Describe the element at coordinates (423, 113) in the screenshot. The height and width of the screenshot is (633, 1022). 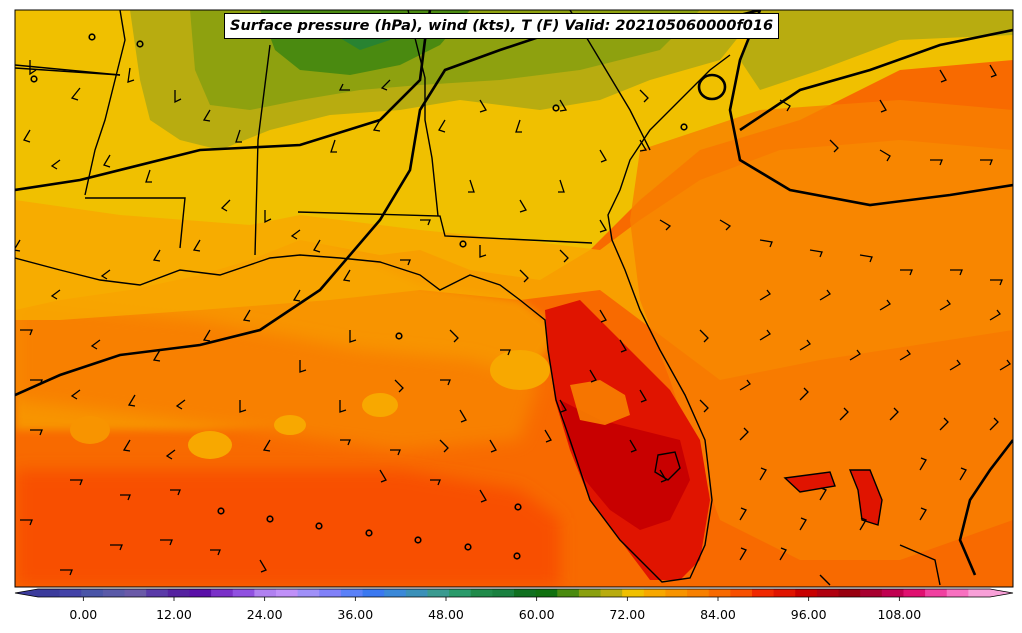
I see `state-border-al-ga` at that location.